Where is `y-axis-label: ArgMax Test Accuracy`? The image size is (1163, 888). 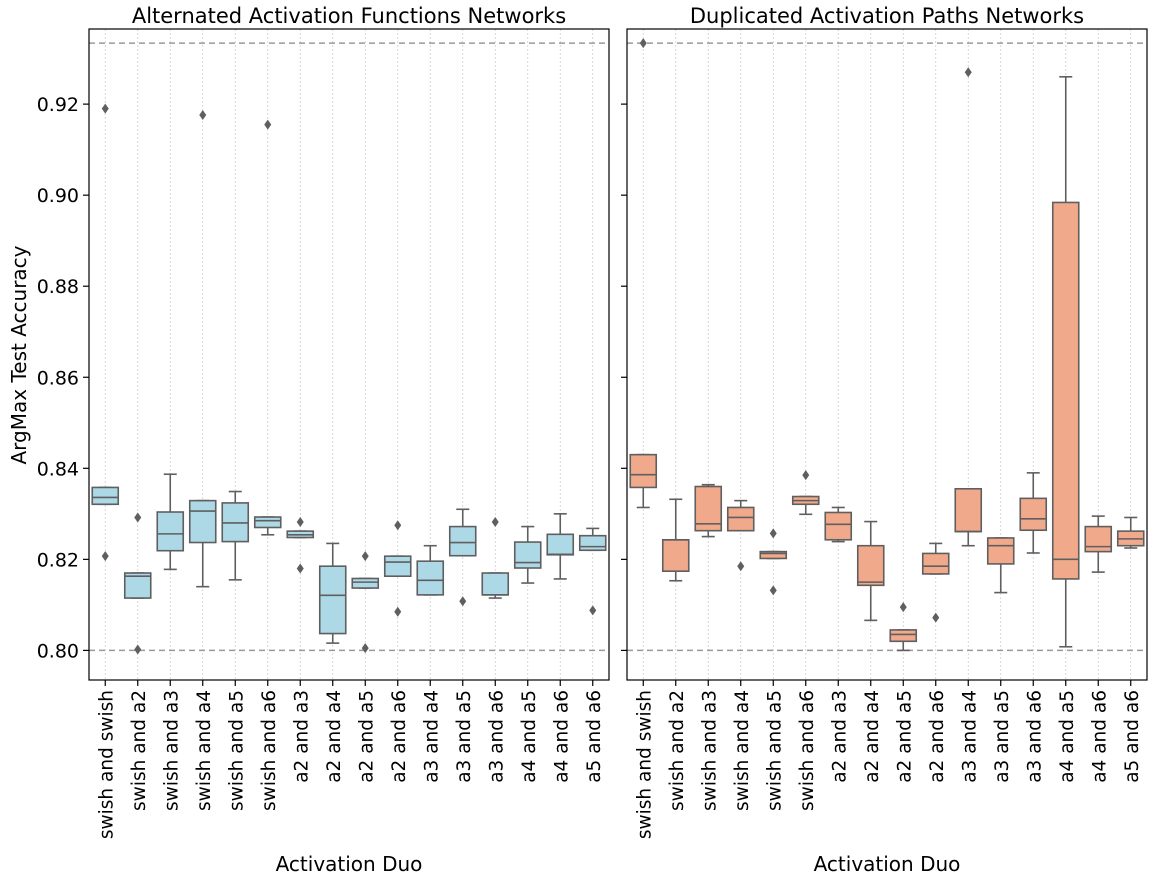 y-axis-label: ArgMax Test Accuracy is located at coordinates (19, 354).